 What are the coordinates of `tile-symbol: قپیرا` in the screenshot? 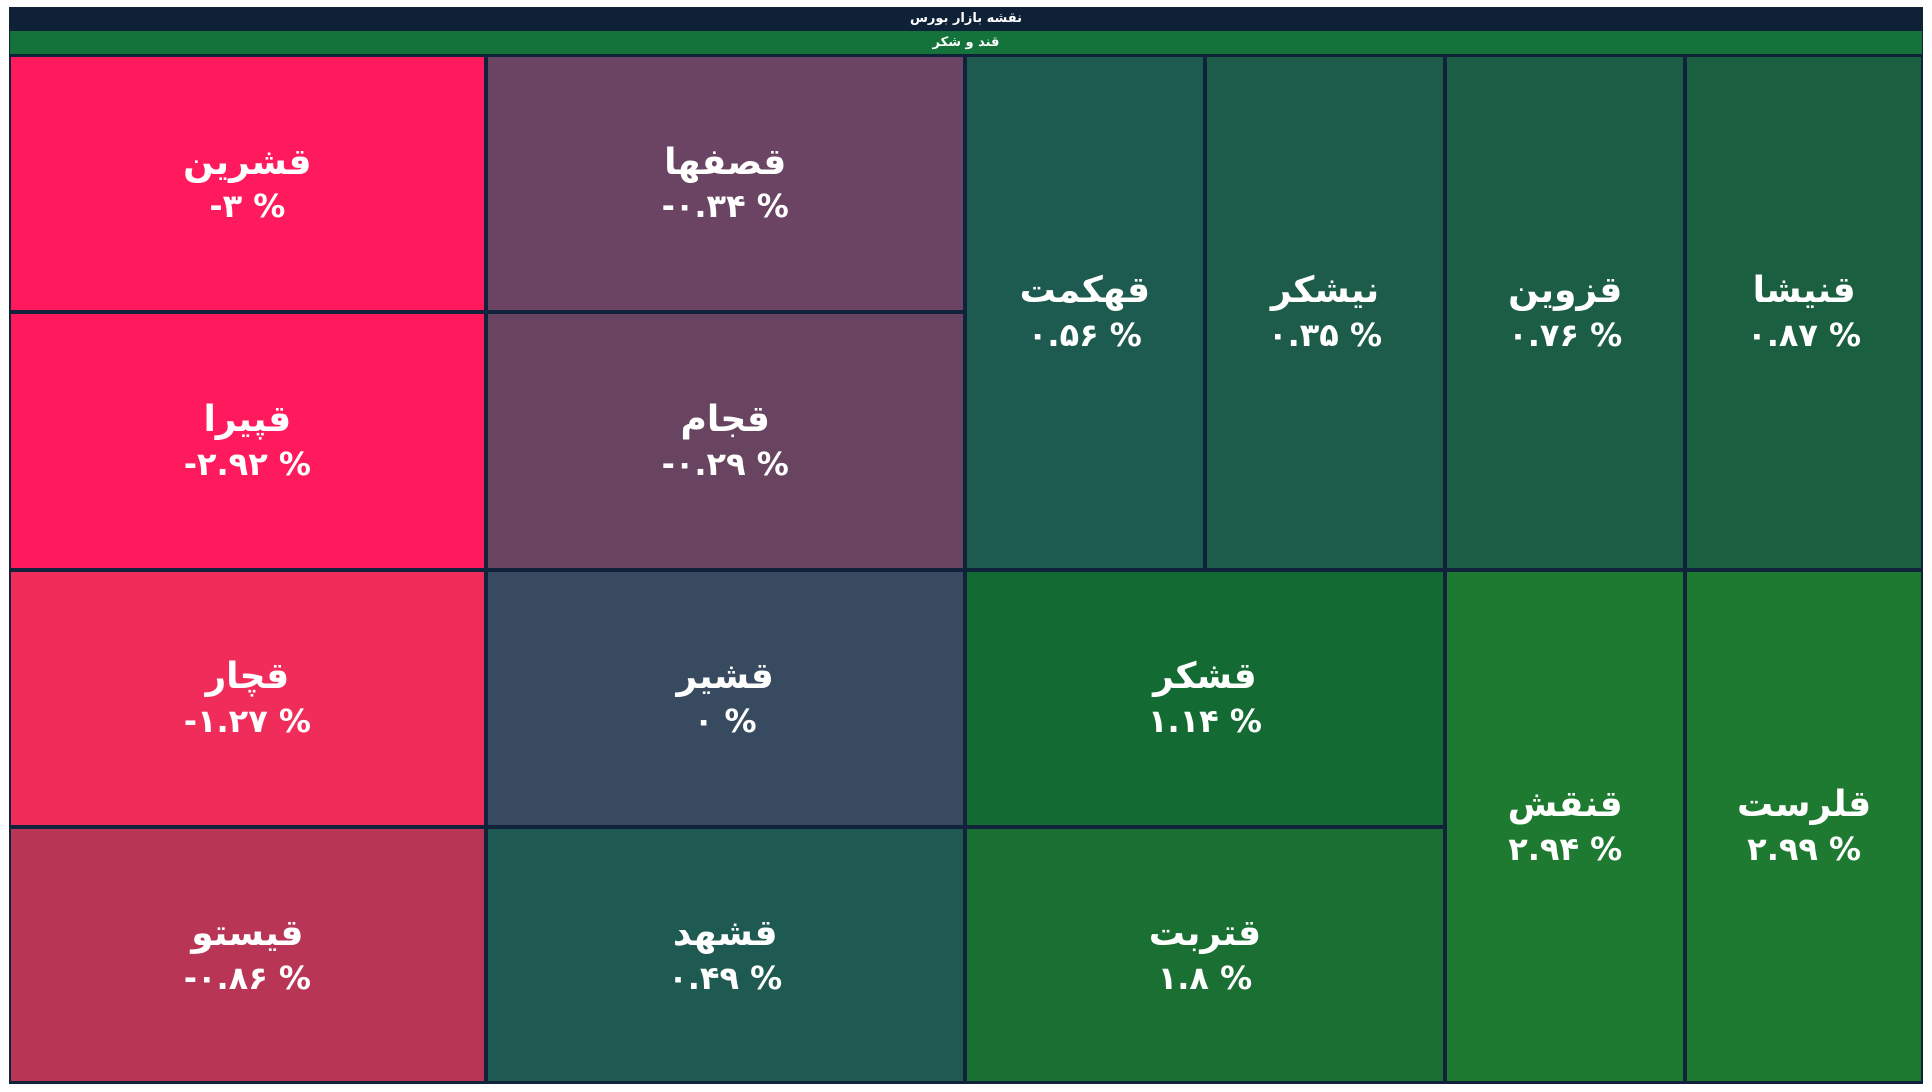 It's located at (247, 419).